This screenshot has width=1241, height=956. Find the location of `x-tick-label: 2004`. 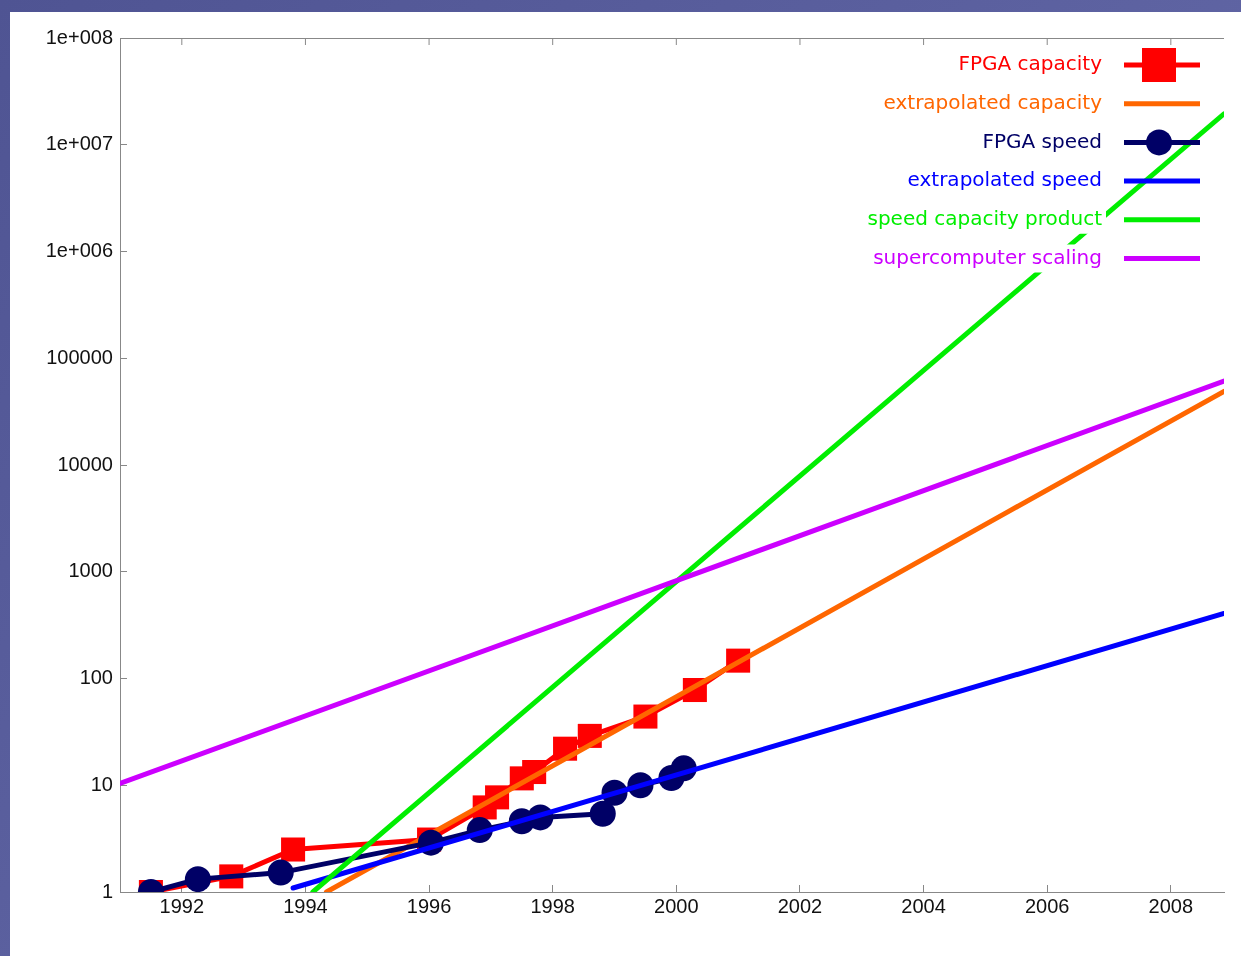

x-tick-label: 2004 is located at coordinates (923, 905).